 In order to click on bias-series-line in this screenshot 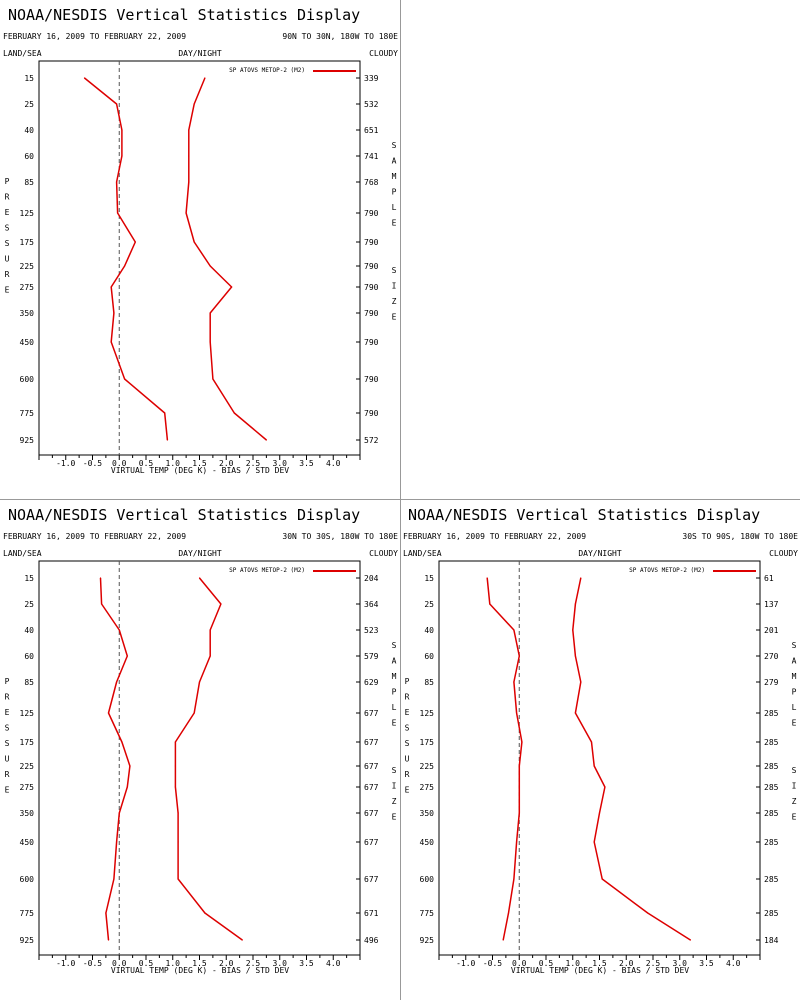, I will do `click(126, 259)`.